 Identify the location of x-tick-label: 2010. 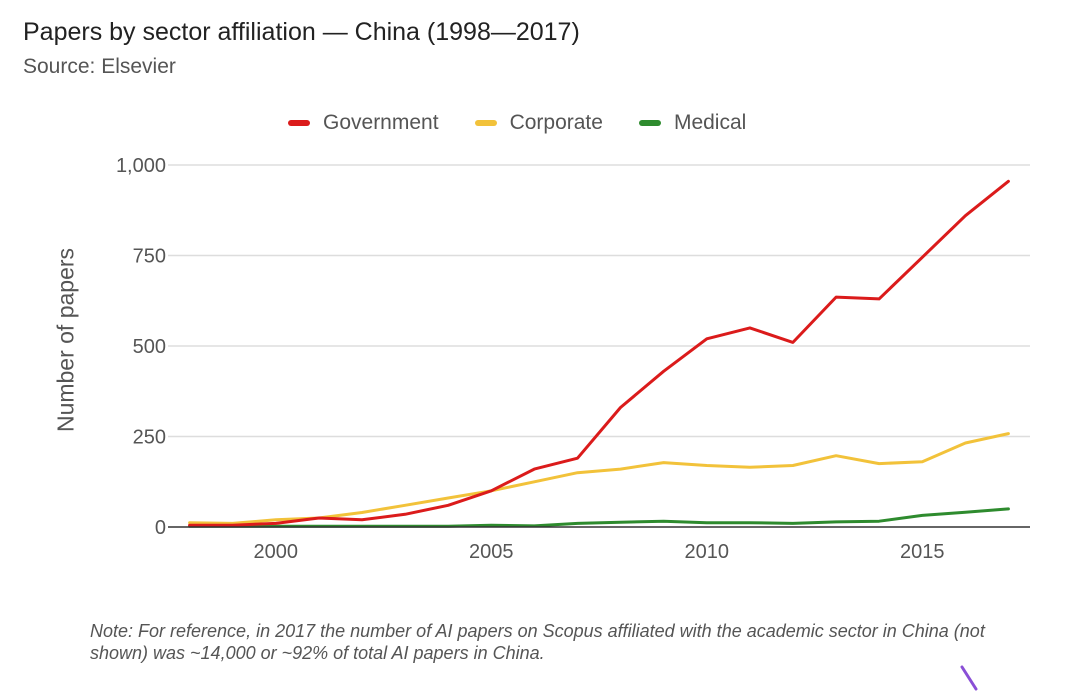
(707, 552).